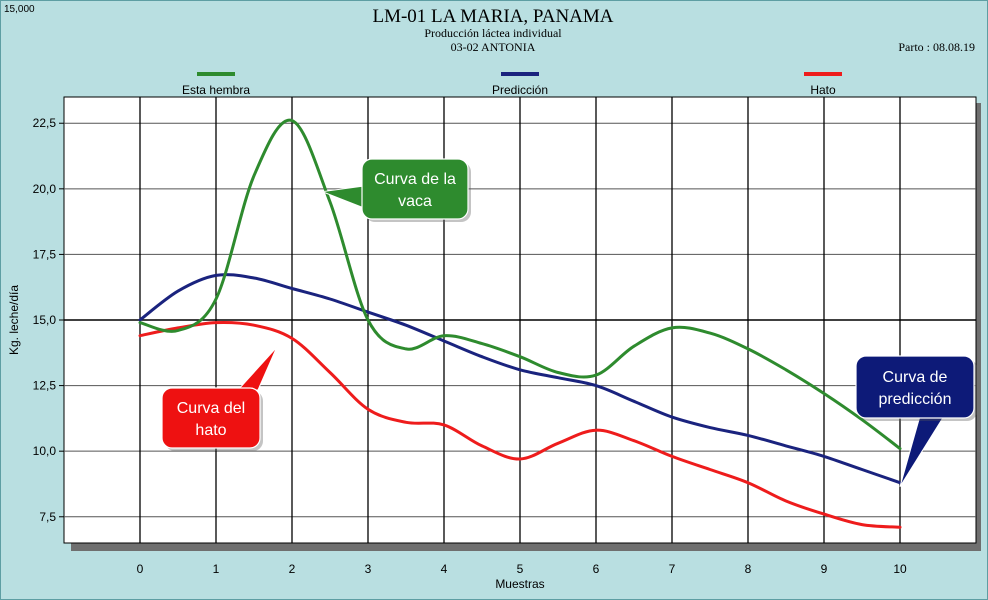  What do you see at coordinates (900, 569) in the screenshot?
I see `x-tick-label: 10` at bounding box center [900, 569].